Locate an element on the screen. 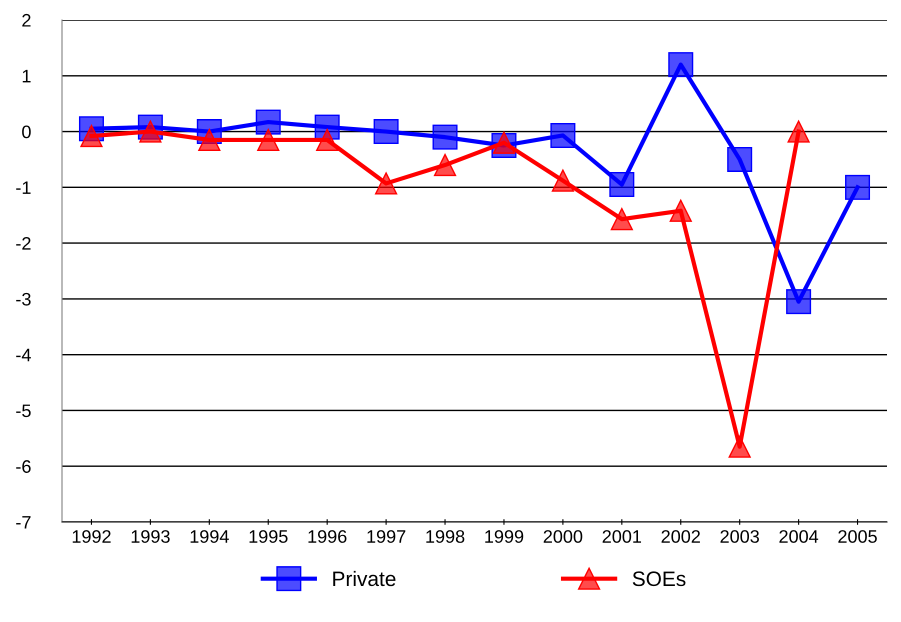 This screenshot has width=901, height=622. x-tick-label: 1994 is located at coordinates (209, 536).